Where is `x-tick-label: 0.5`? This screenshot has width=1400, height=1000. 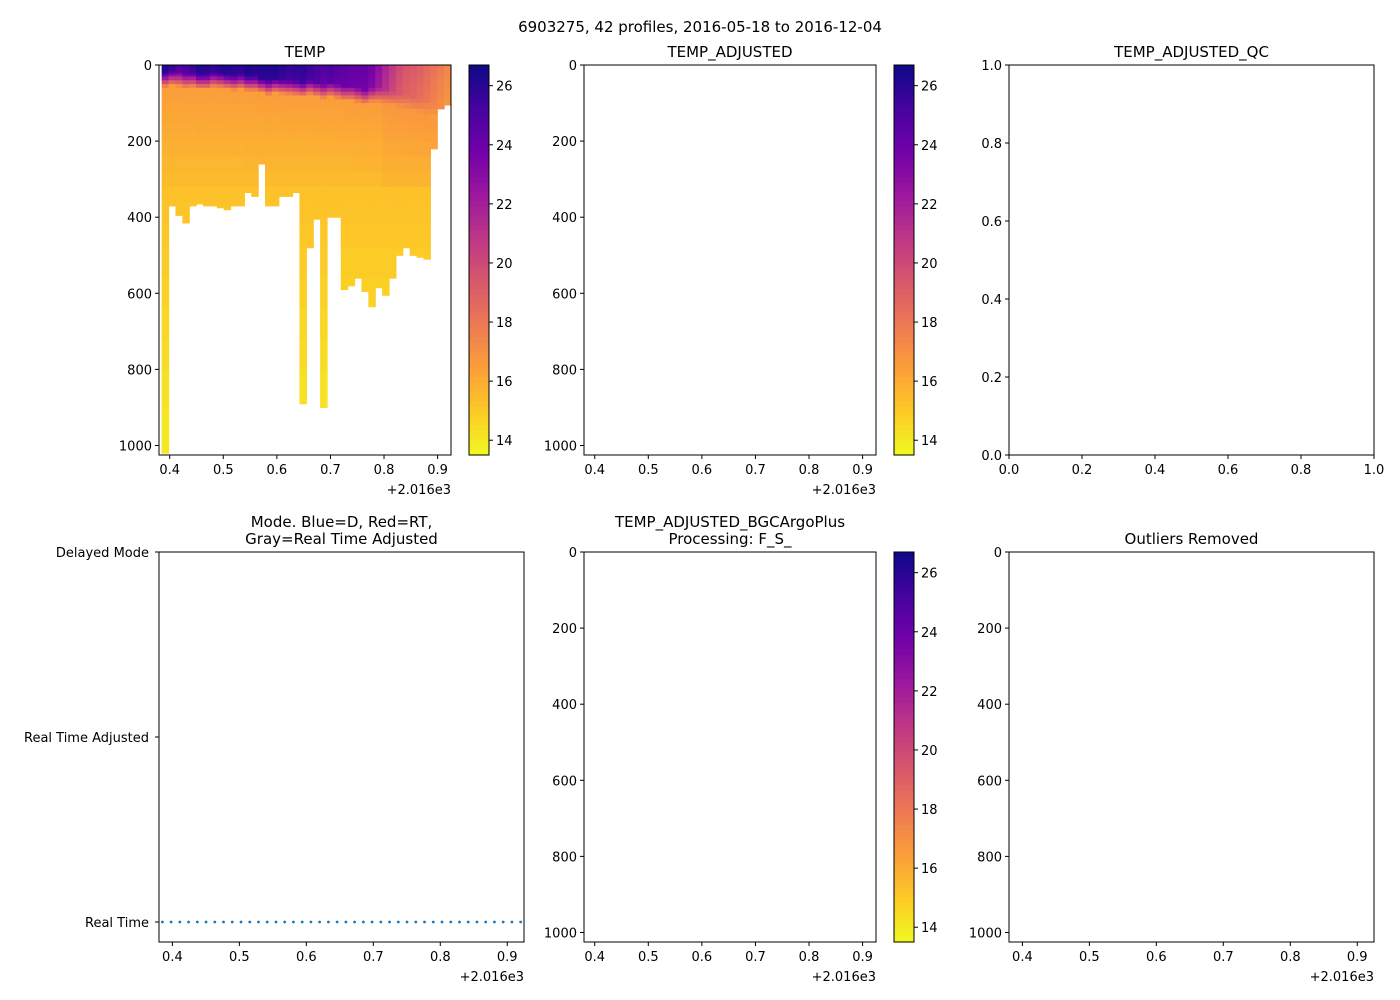 x-tick-label: 0.5 is located at coordinates (648, 957).